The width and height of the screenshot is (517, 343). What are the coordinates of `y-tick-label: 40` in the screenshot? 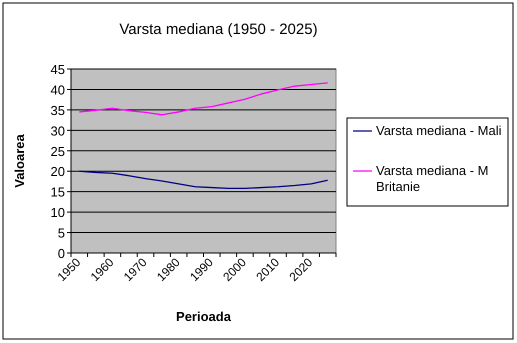 It's located at (57, 90).